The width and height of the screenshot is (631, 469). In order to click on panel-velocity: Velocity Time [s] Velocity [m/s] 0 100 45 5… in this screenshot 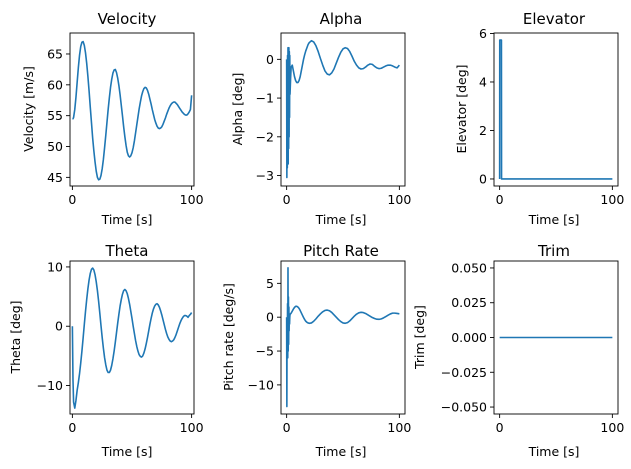, I will do `click(112, 118)`.